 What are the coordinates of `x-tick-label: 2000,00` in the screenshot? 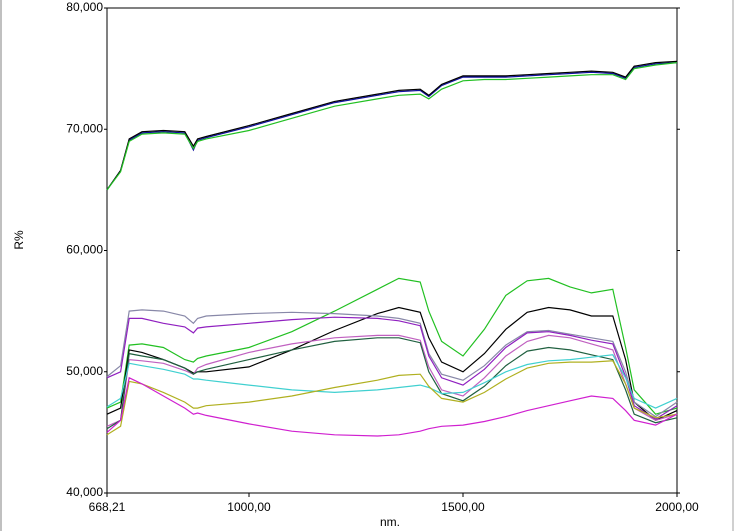 It's located at (677, 507).